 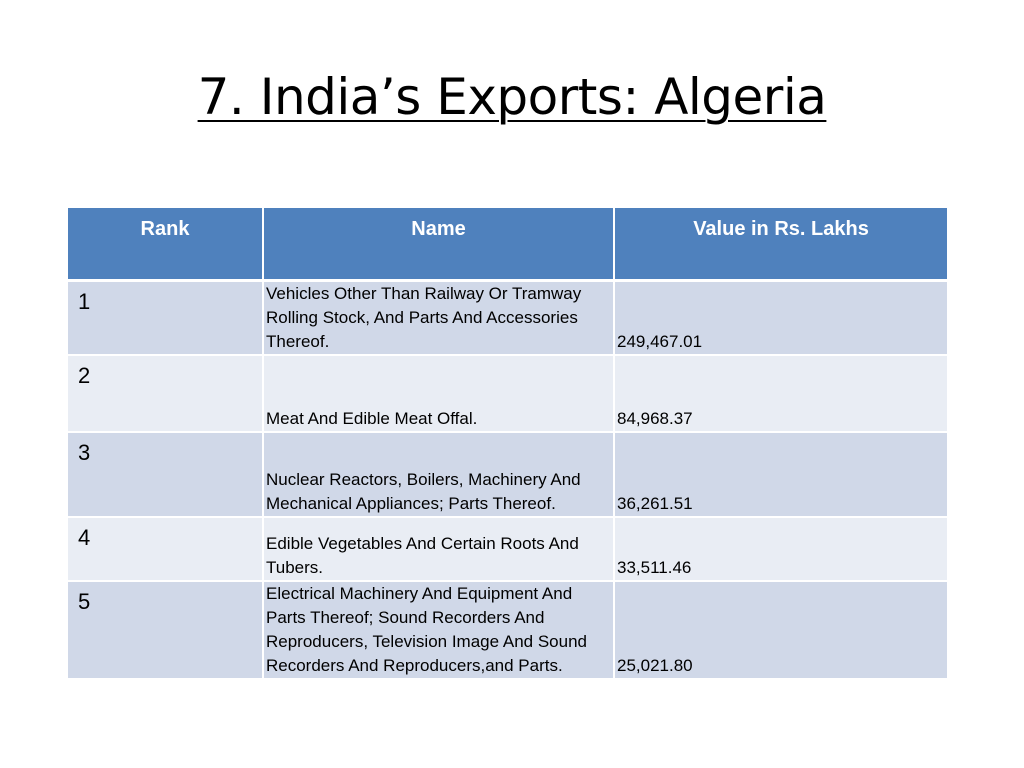 What do you see at coordinates (780, 549) in the screenshot?
I see `value-cell: 33,511.46` at bounding box center [780, 549].